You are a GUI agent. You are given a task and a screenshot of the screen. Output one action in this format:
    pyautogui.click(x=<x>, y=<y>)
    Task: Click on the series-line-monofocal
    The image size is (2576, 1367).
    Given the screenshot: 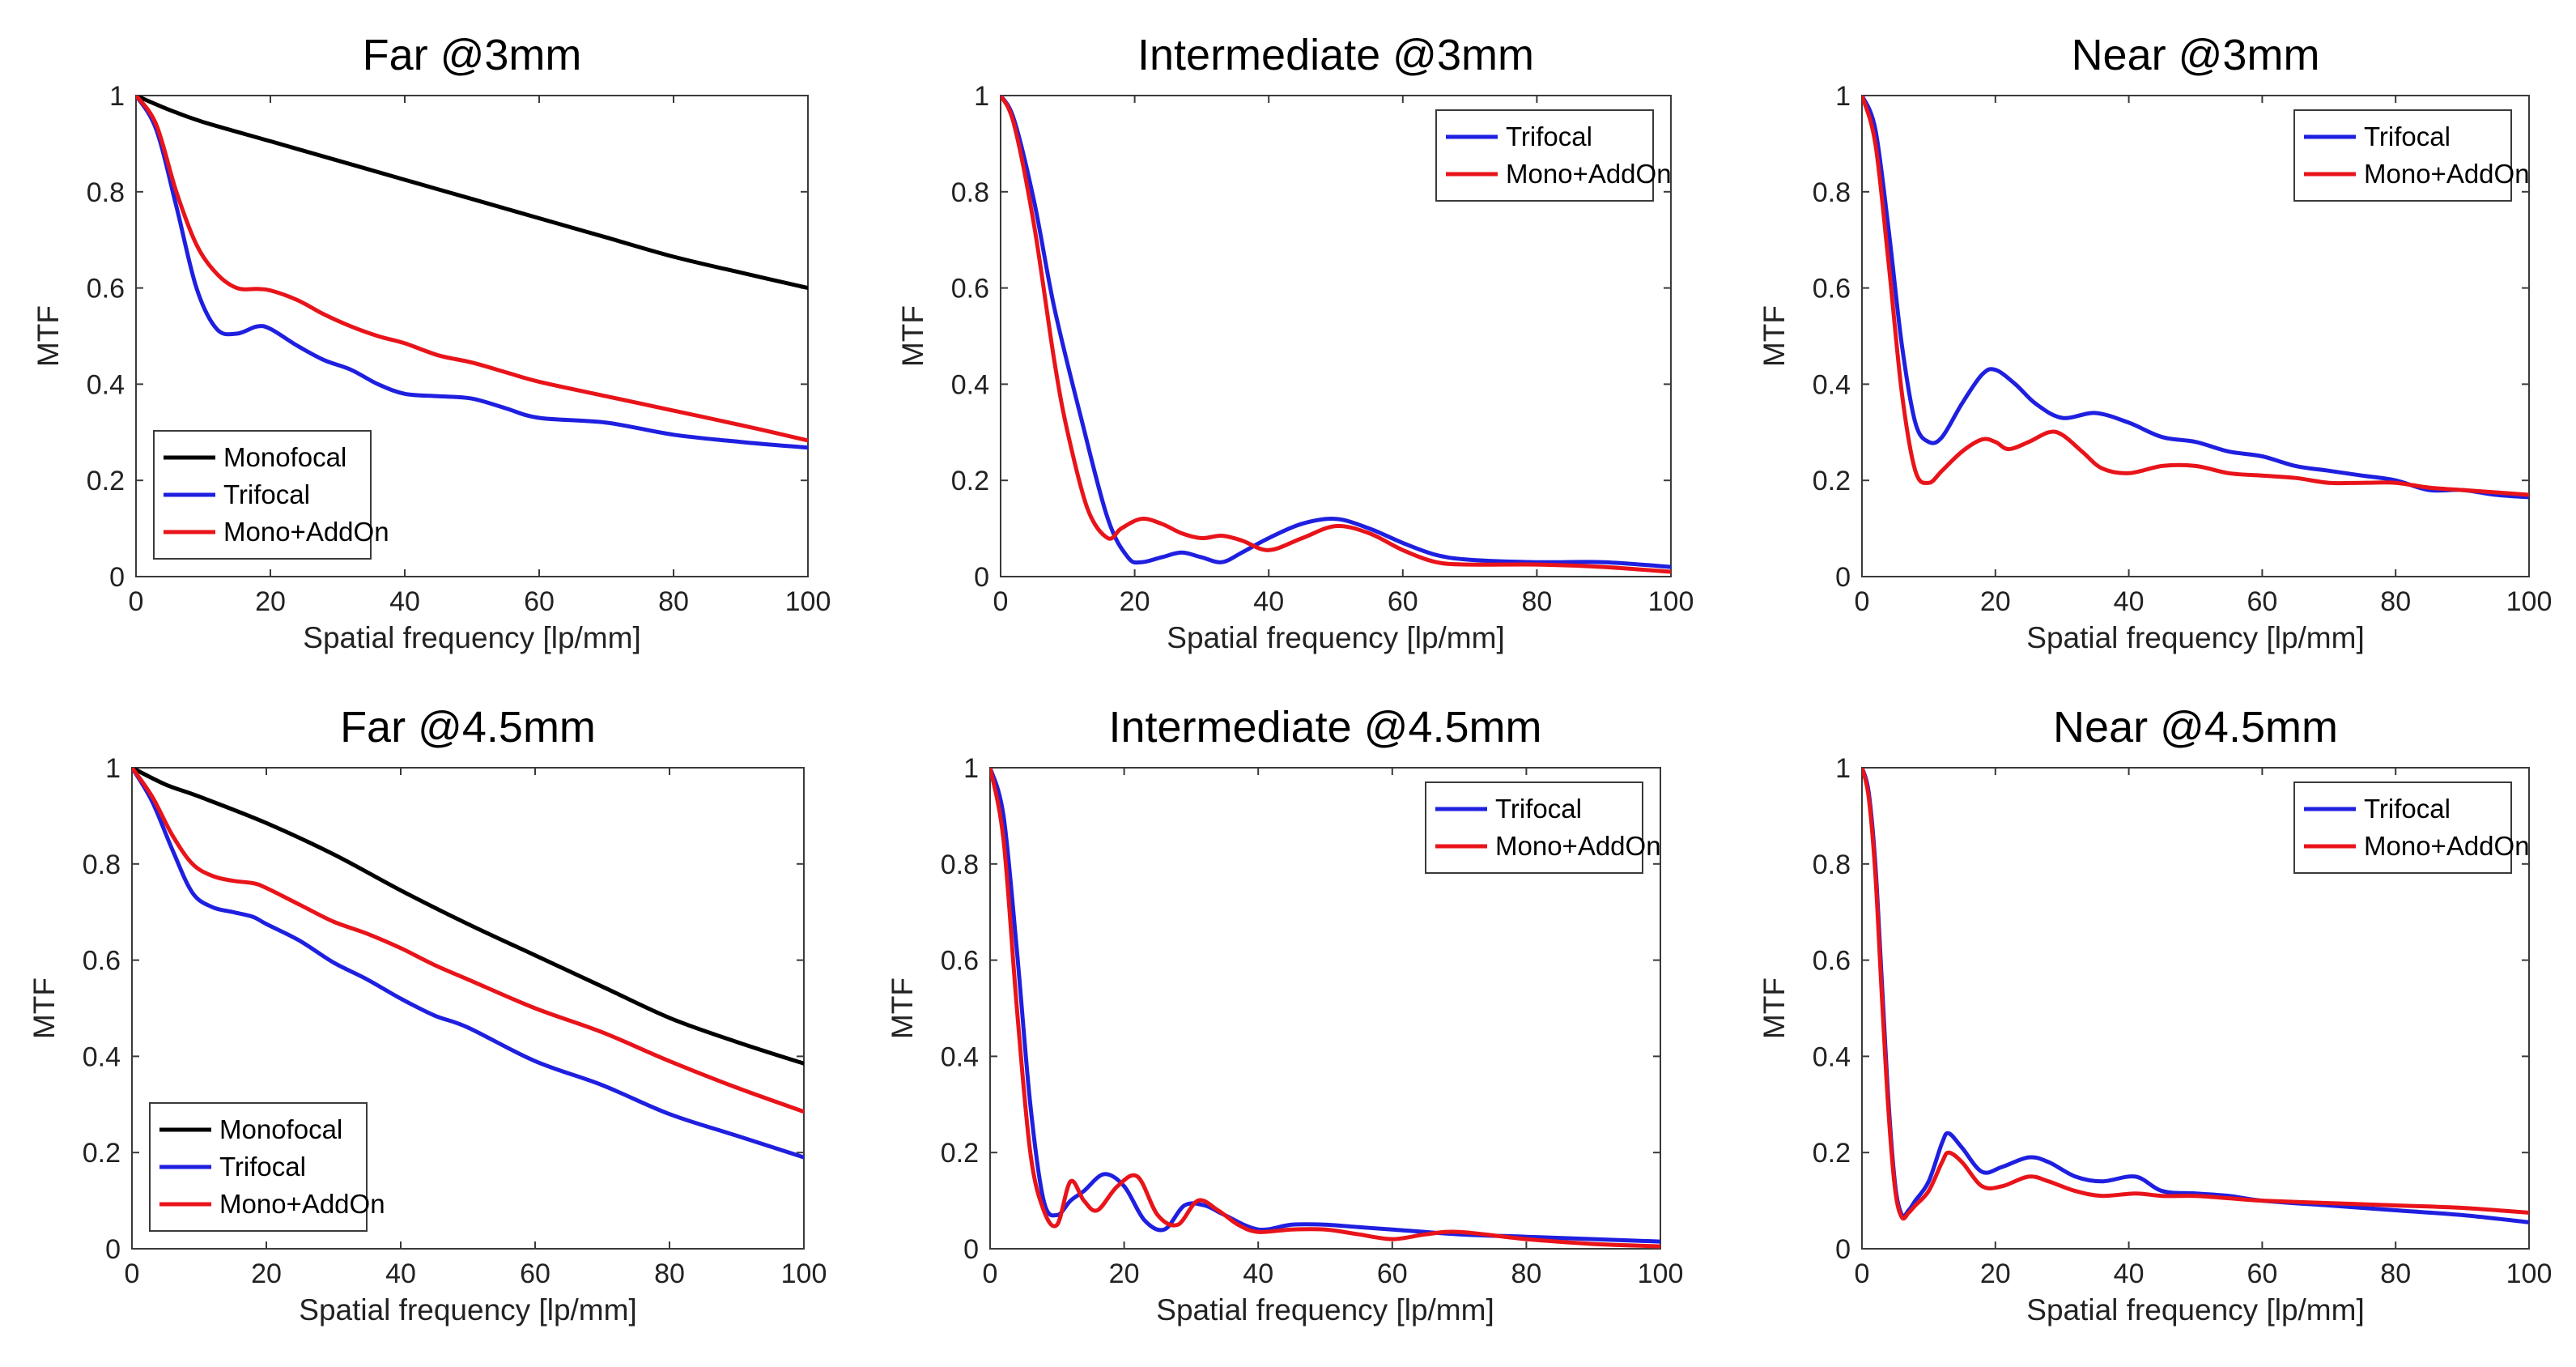 What is the action you would take?
    pyautogui.click(x=468, y=917)
    